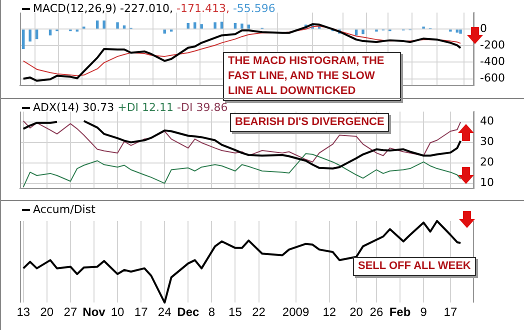  I want to click on text: -227.010,, so click(147, 8).